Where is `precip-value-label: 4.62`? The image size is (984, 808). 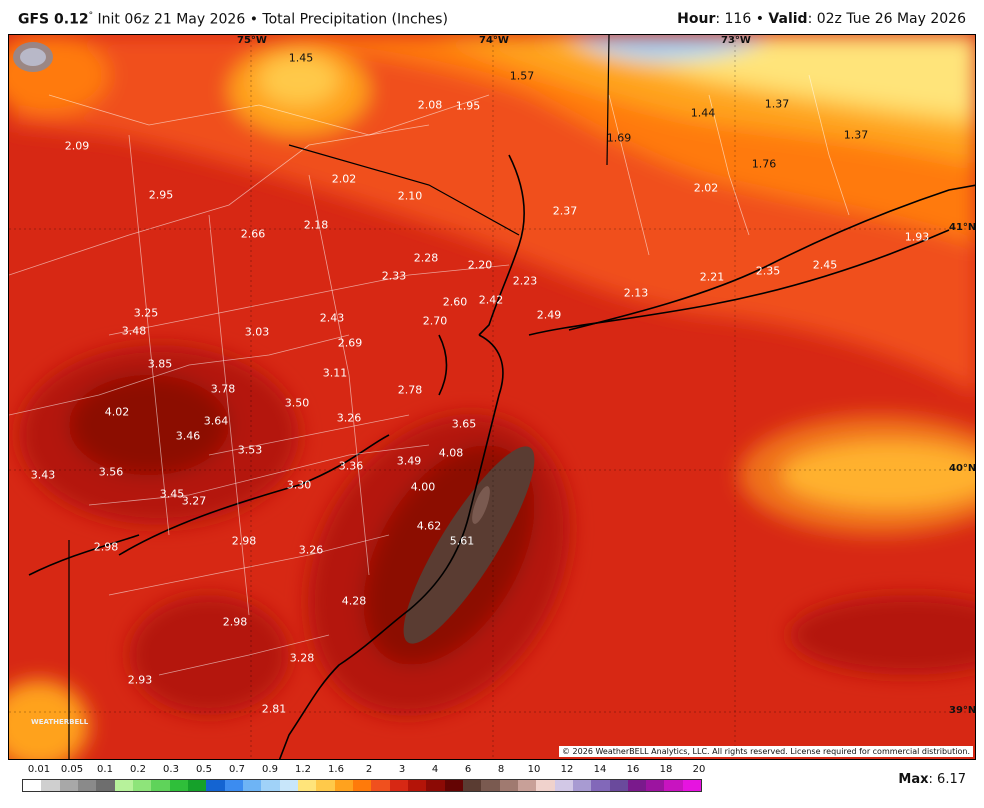 precip-value-label: 4.62 is located at coordinates (429, 526).